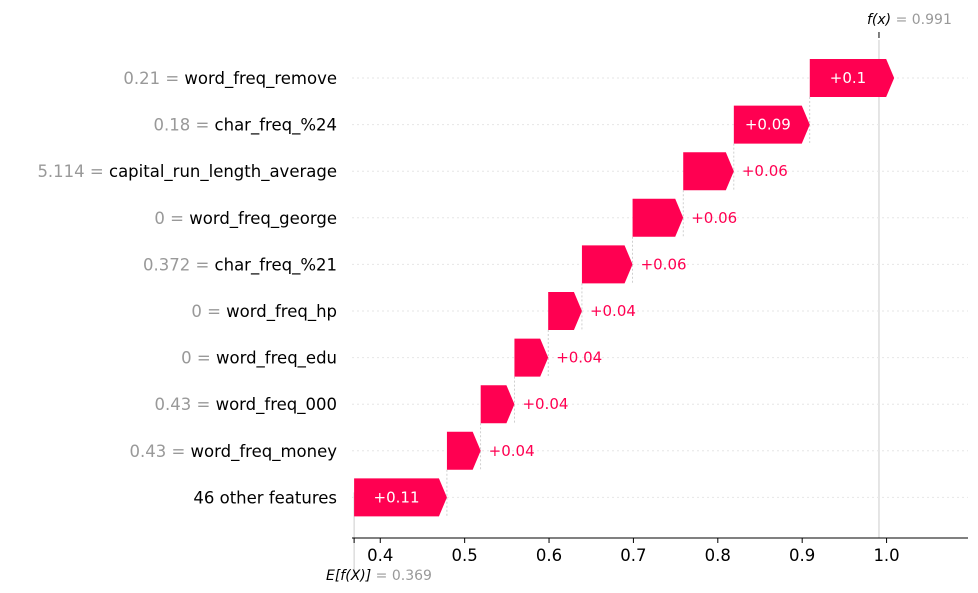 The width and height of the screenshot is (978, 593). Describe the element at coordinates (276, 405) in the screenshot. I see `feature-name: word_freq_000` at that location.